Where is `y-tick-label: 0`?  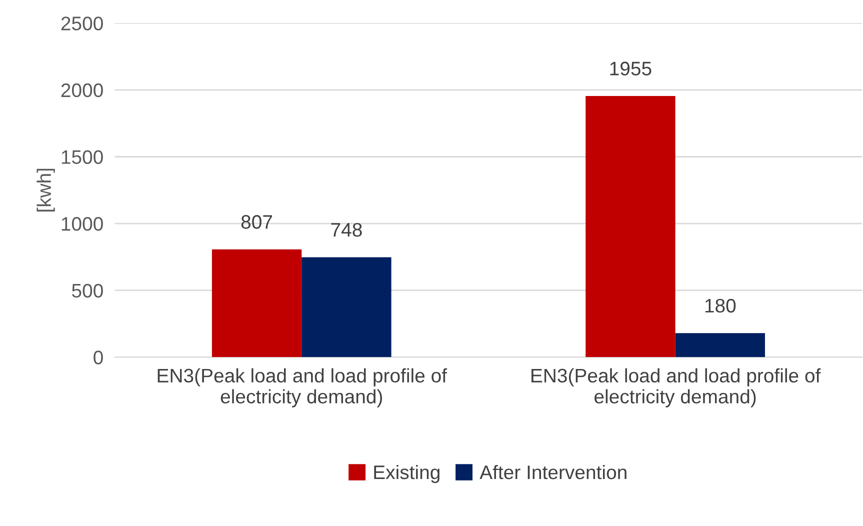 y-tick-label: 0 is located at coordinates (98, 357).